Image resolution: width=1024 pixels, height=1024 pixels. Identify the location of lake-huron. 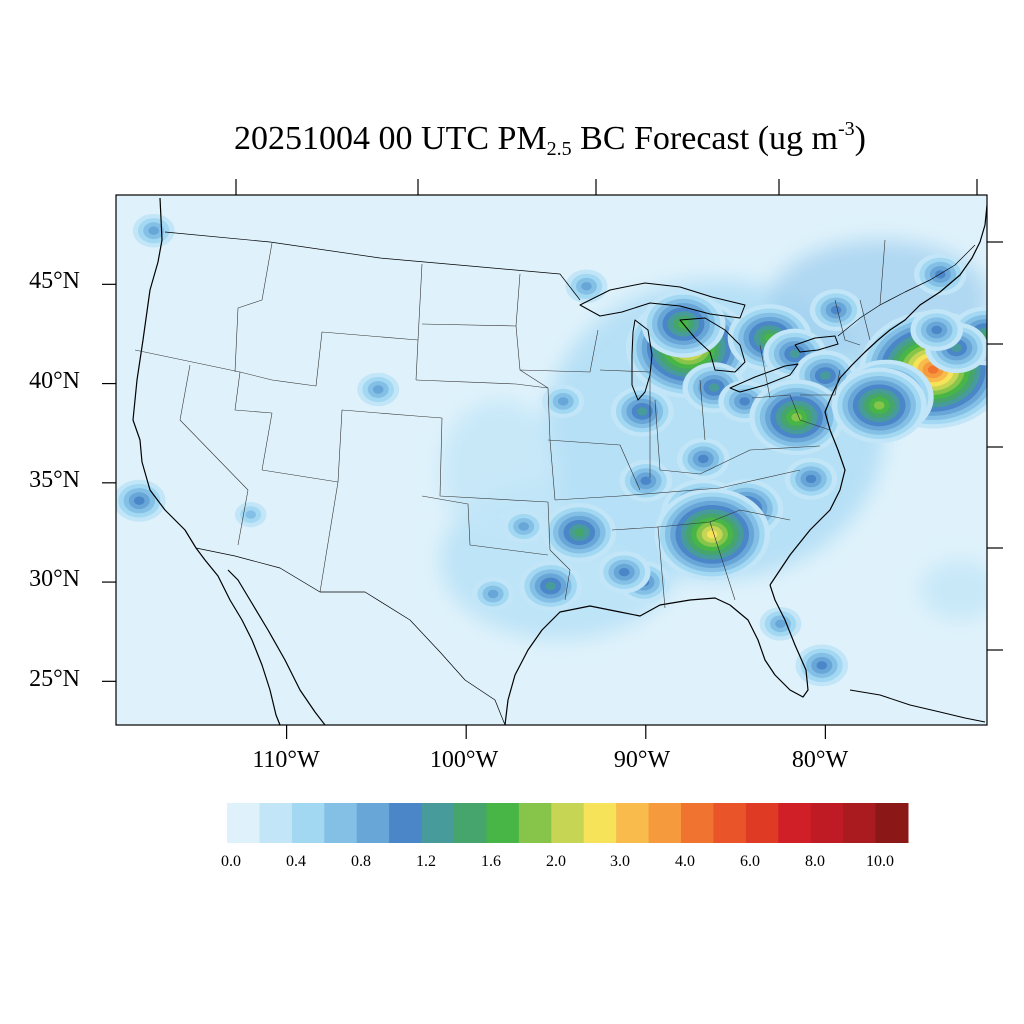
(712, 345).